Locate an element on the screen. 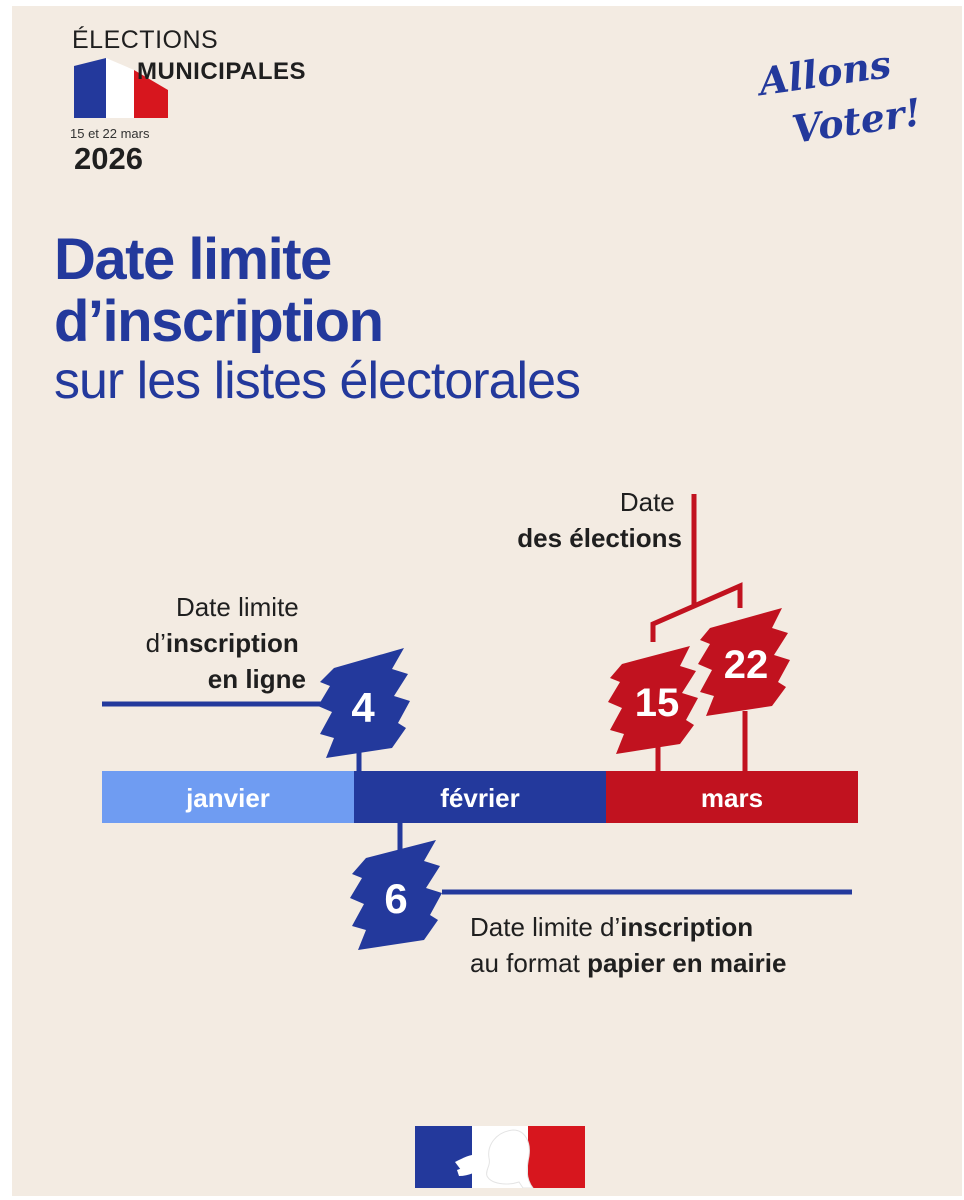 Image resolution: width=964 pixels, height=1200 pixels. month-label-fevrier: février is located at coordinates (480, 798).